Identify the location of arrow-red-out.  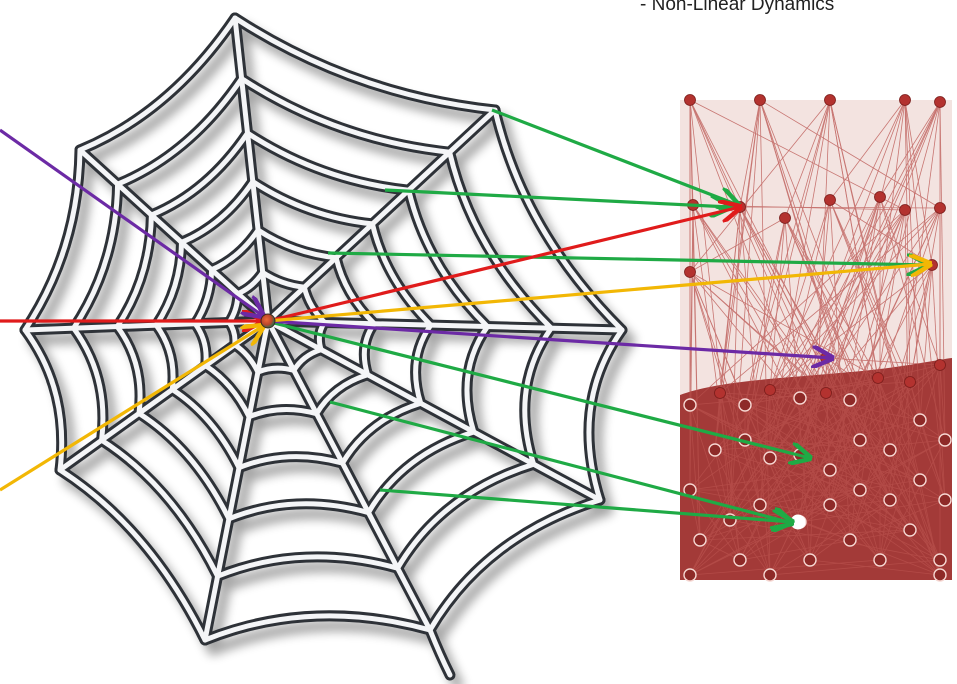
(503, 265).